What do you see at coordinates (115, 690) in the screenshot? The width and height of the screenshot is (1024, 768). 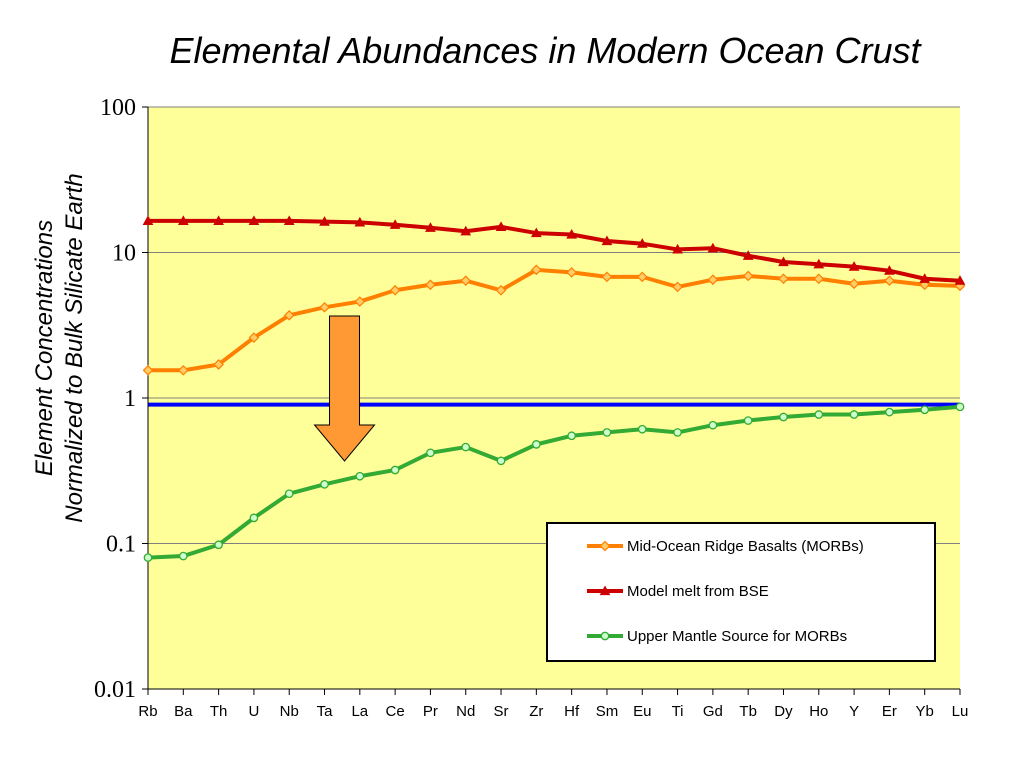 I see `y-tick-label: 0.01` at bounding box center [115, 690].